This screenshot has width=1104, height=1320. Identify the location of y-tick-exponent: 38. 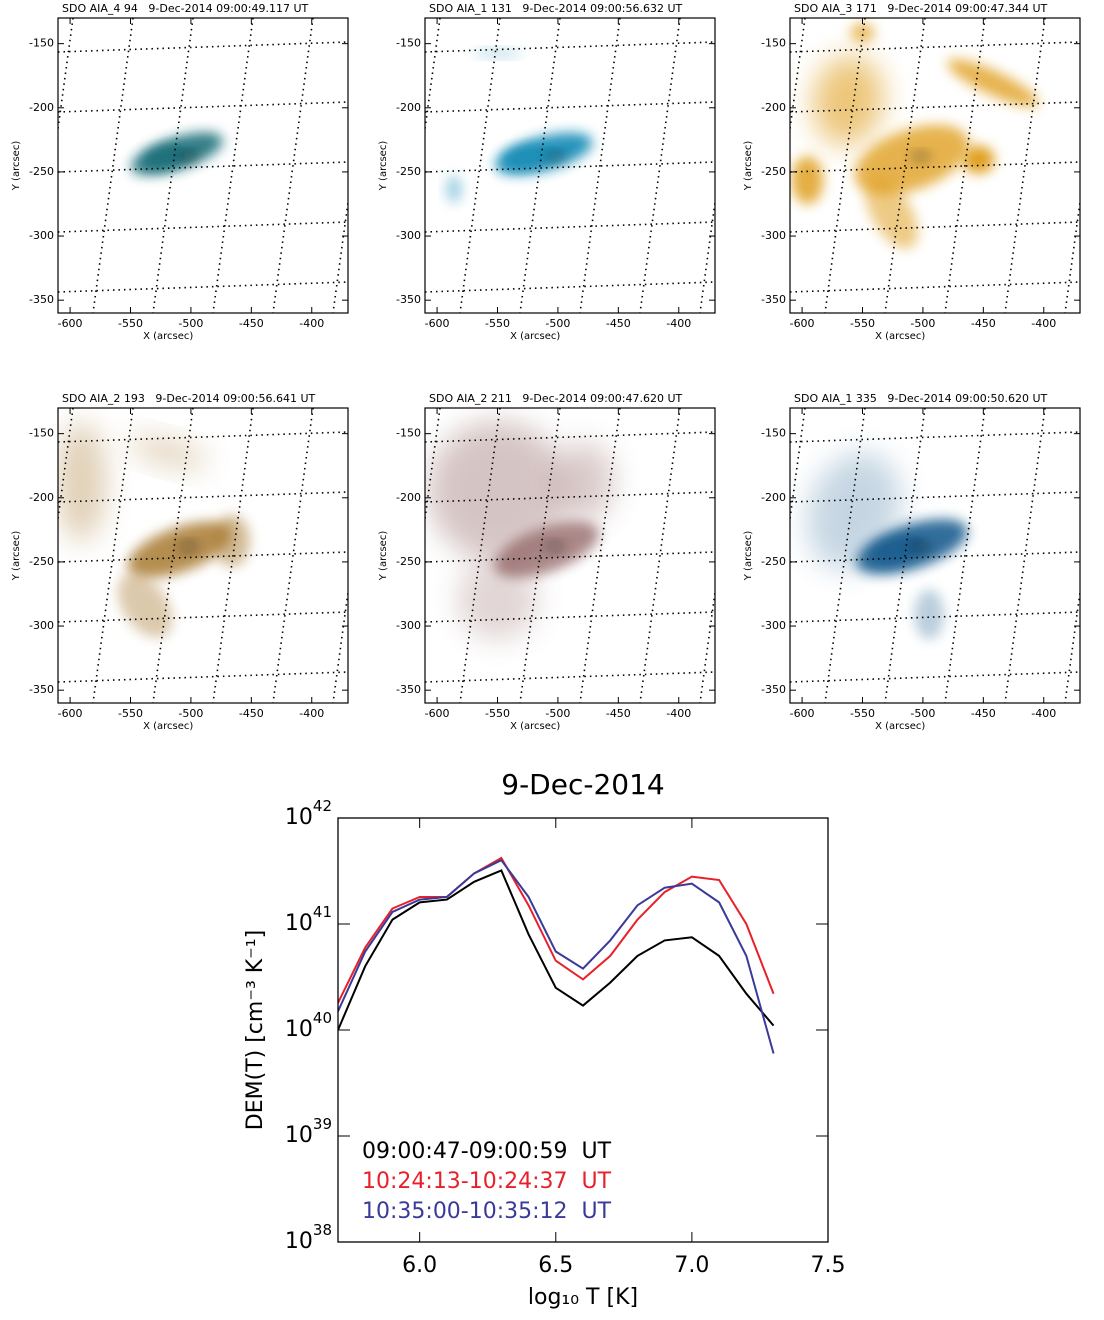
(322, 1230).